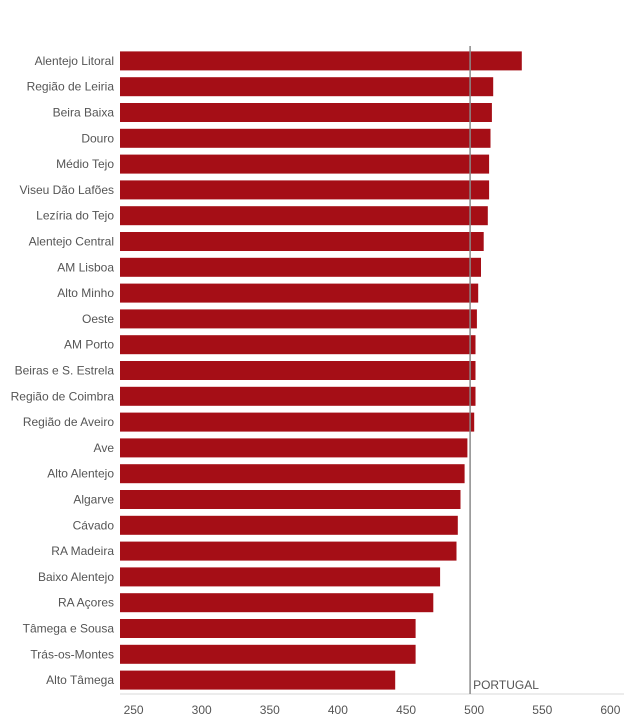  What do you see at coordinates (297, 422) in the screenshot?
I see `bar-regiao-de-aveiro` at bounding box center [297, 422].